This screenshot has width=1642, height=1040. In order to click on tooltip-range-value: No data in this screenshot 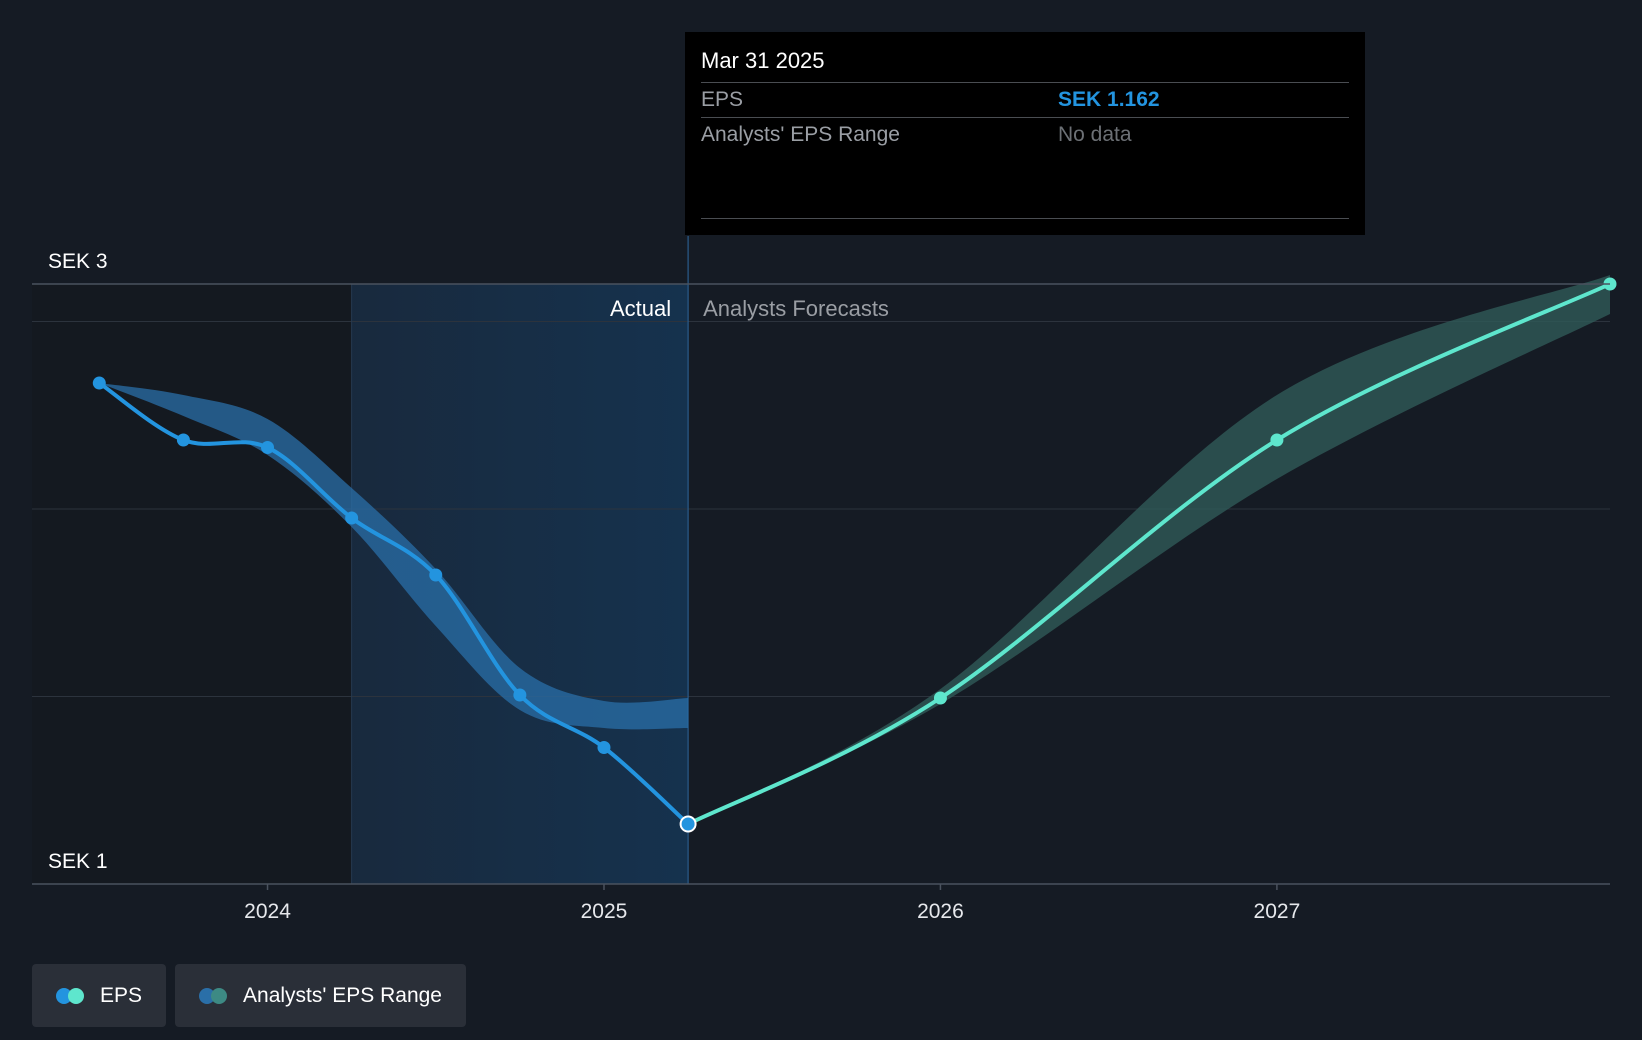, I will do `click(1095, 134)`.